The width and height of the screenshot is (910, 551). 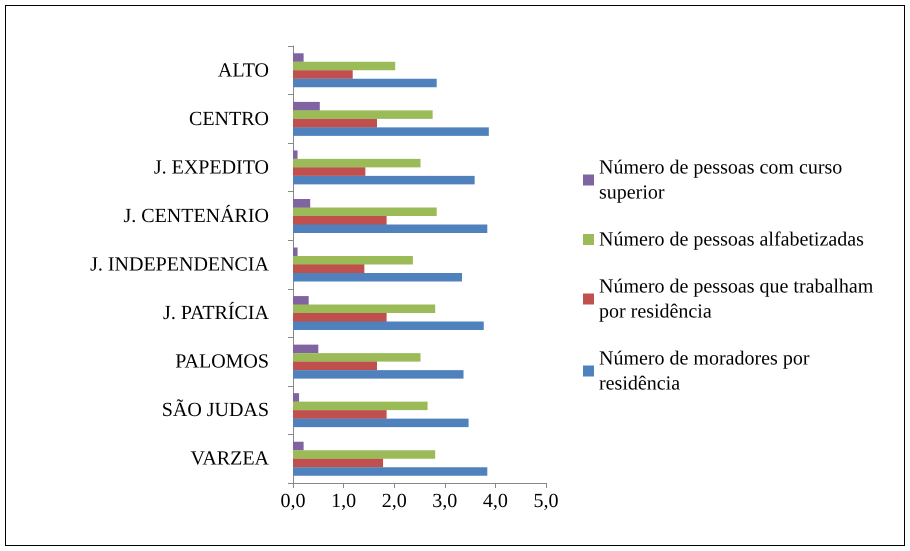 I want to click on x-tick-label: 0,0, so click(x=293, y=501).